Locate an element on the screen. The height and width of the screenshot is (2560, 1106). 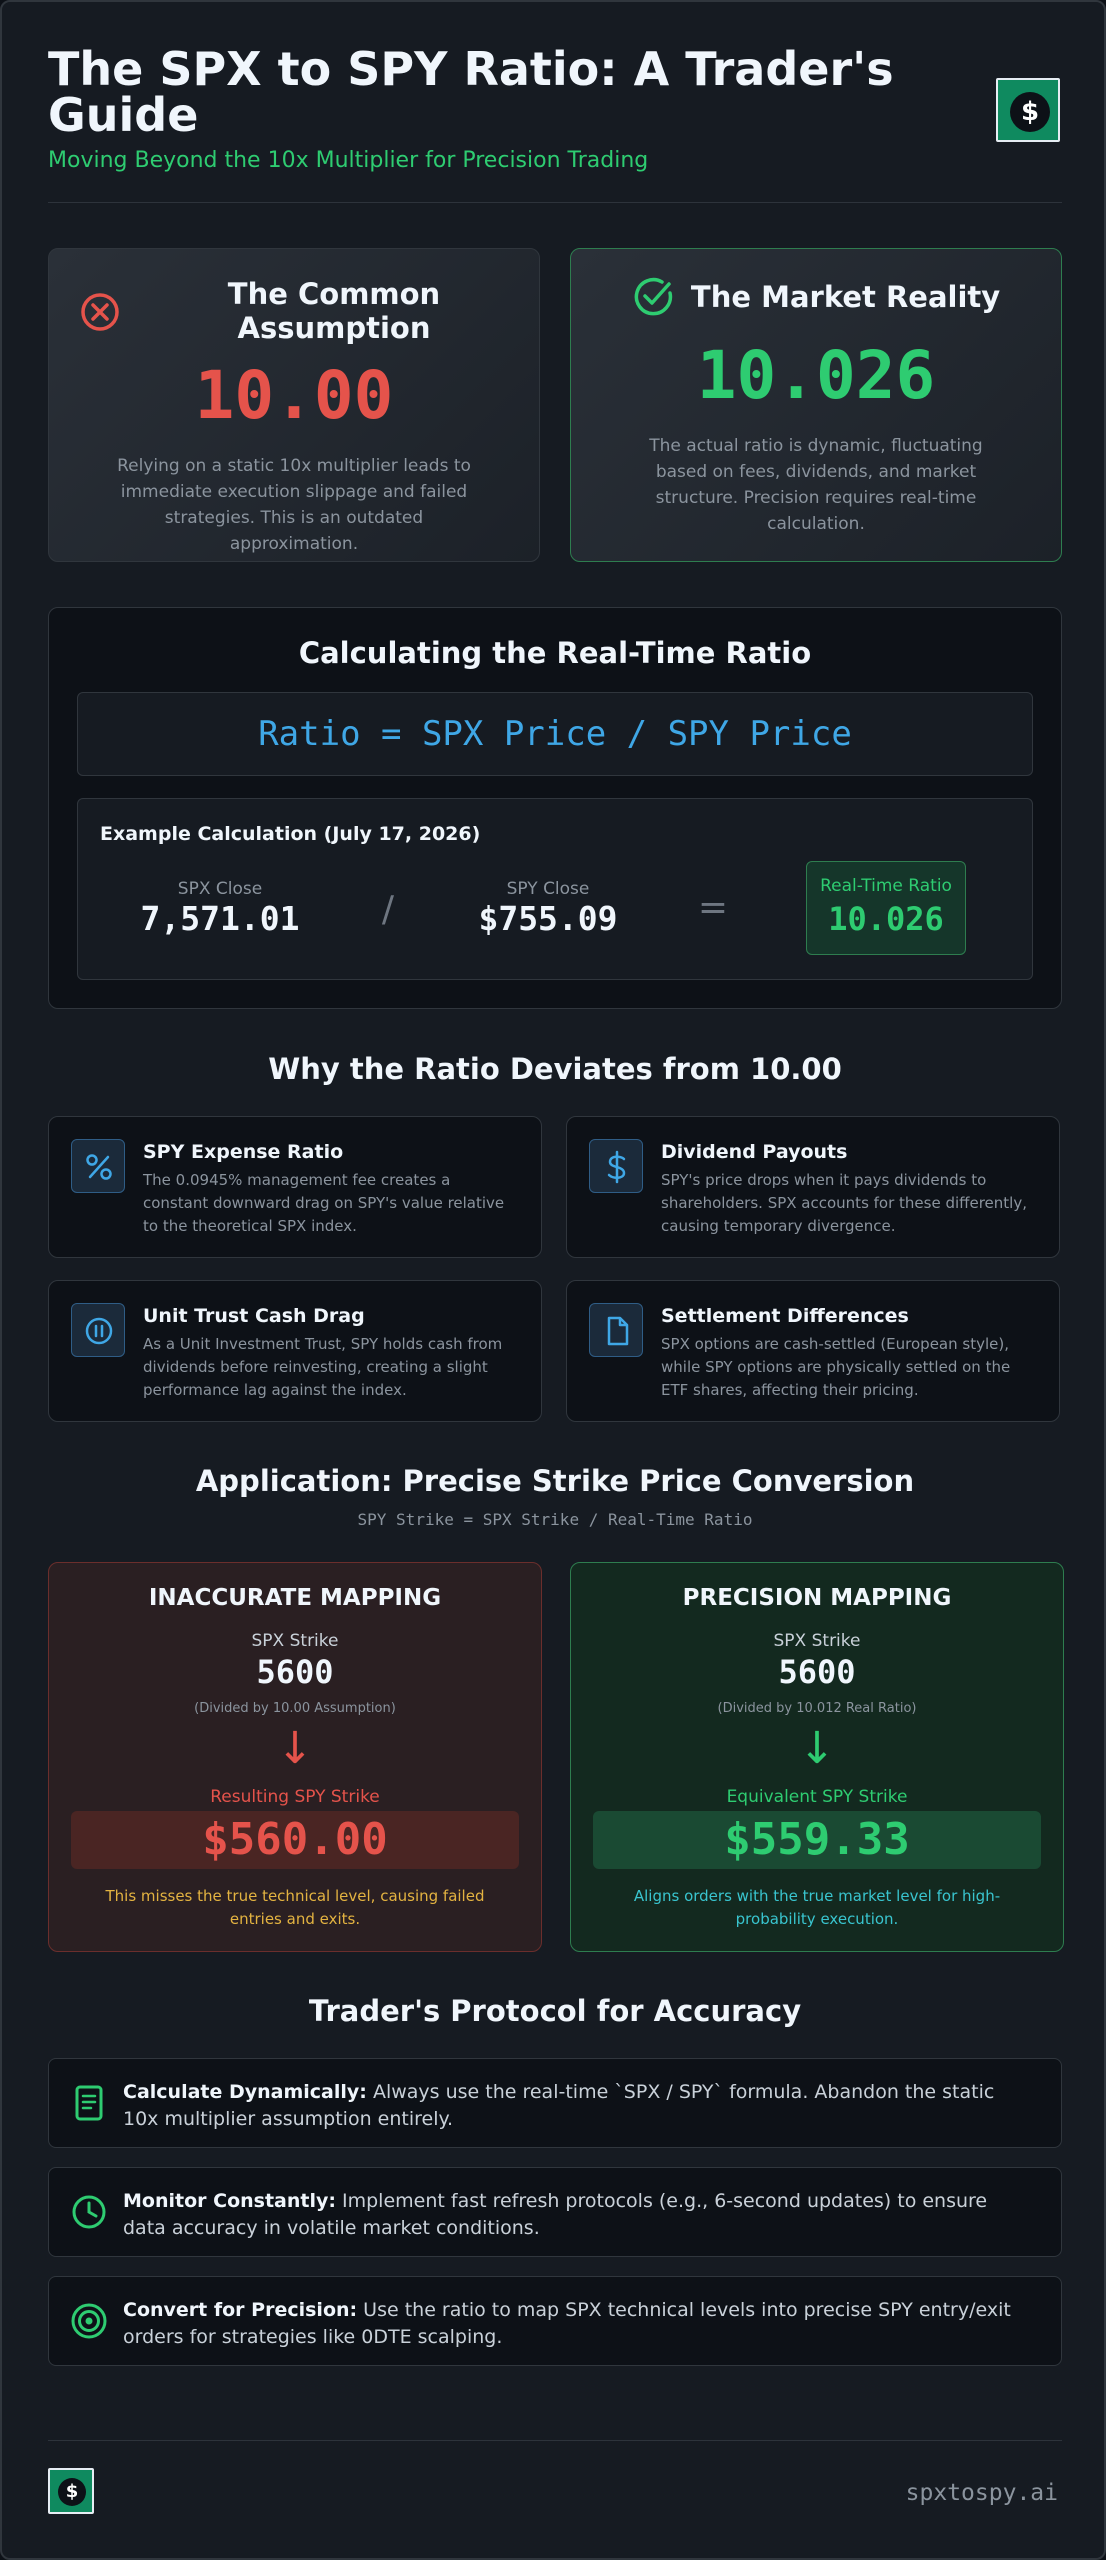
result-value: $560.00 is located at coordinates (295, 1840).